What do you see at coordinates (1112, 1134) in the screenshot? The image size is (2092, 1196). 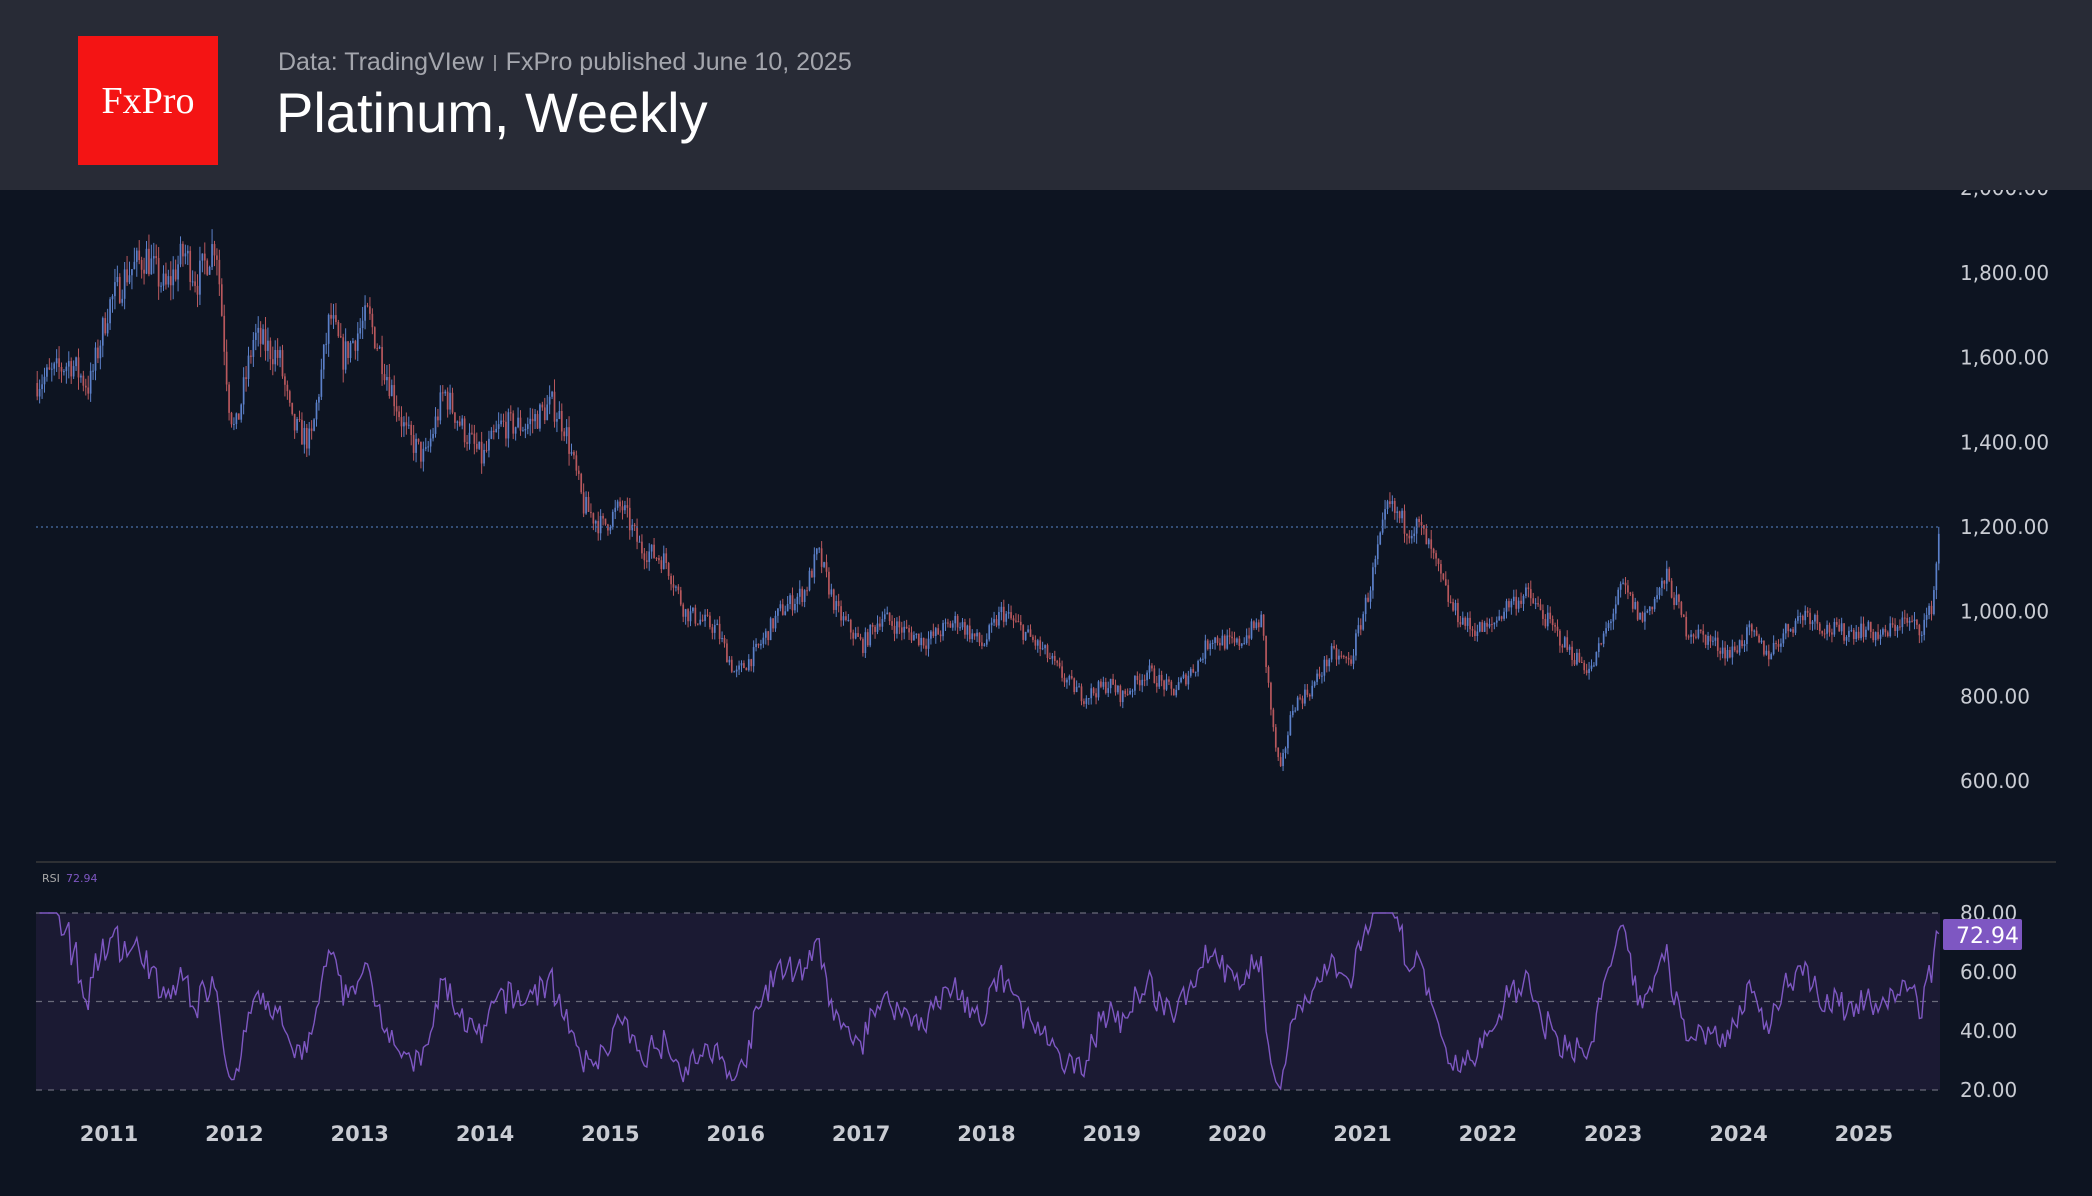 I see `year-label: 2019` at bounding box center [1112, 1134].